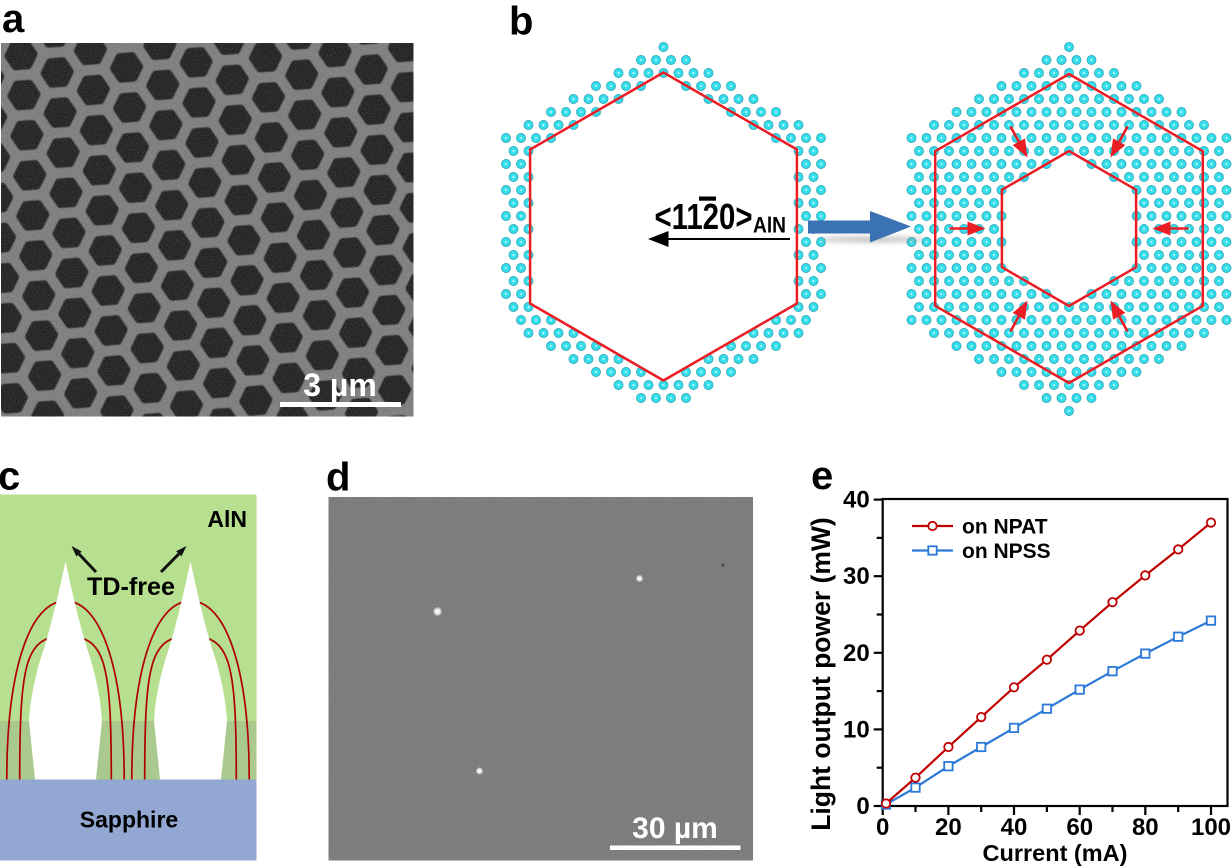 The width and height of the screenshot is (1232, 866). Describe the element at coordinates (131, 587) in the screenshot. I see `svg-text: TD-free` at that location.